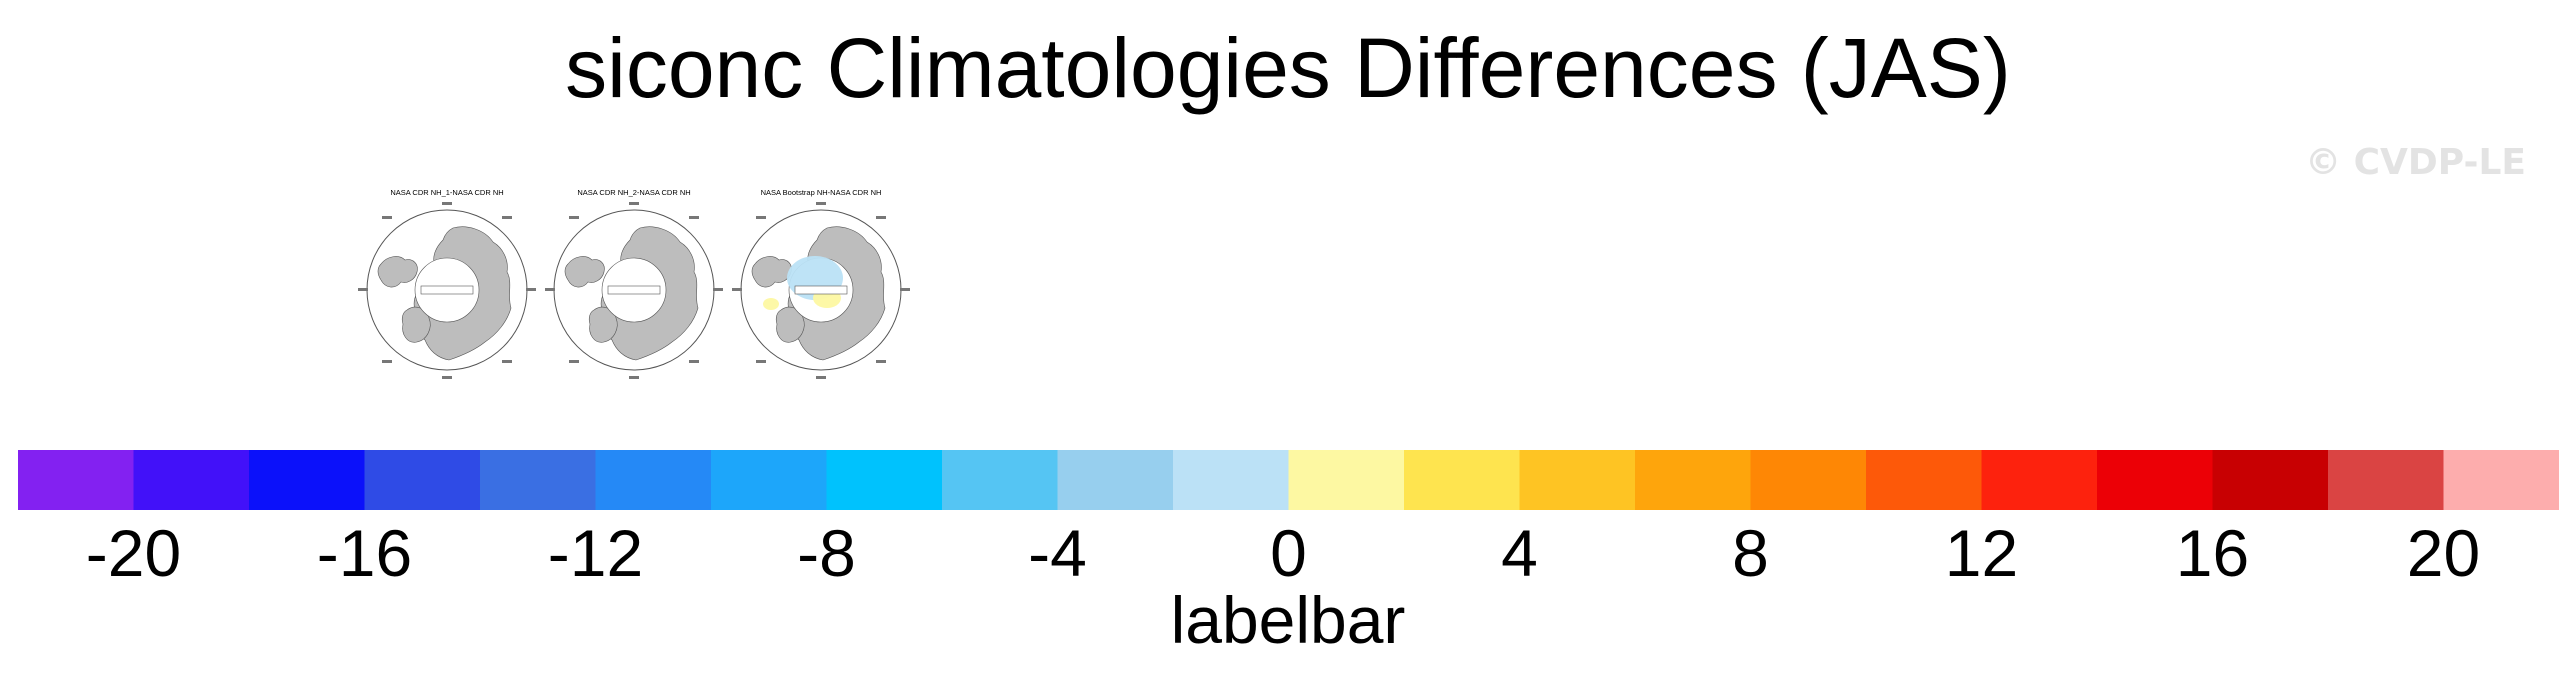  Describe the element at coordinates (595, 553) in the screenshot. I see `colorbar-tick-label: -12` at that location.